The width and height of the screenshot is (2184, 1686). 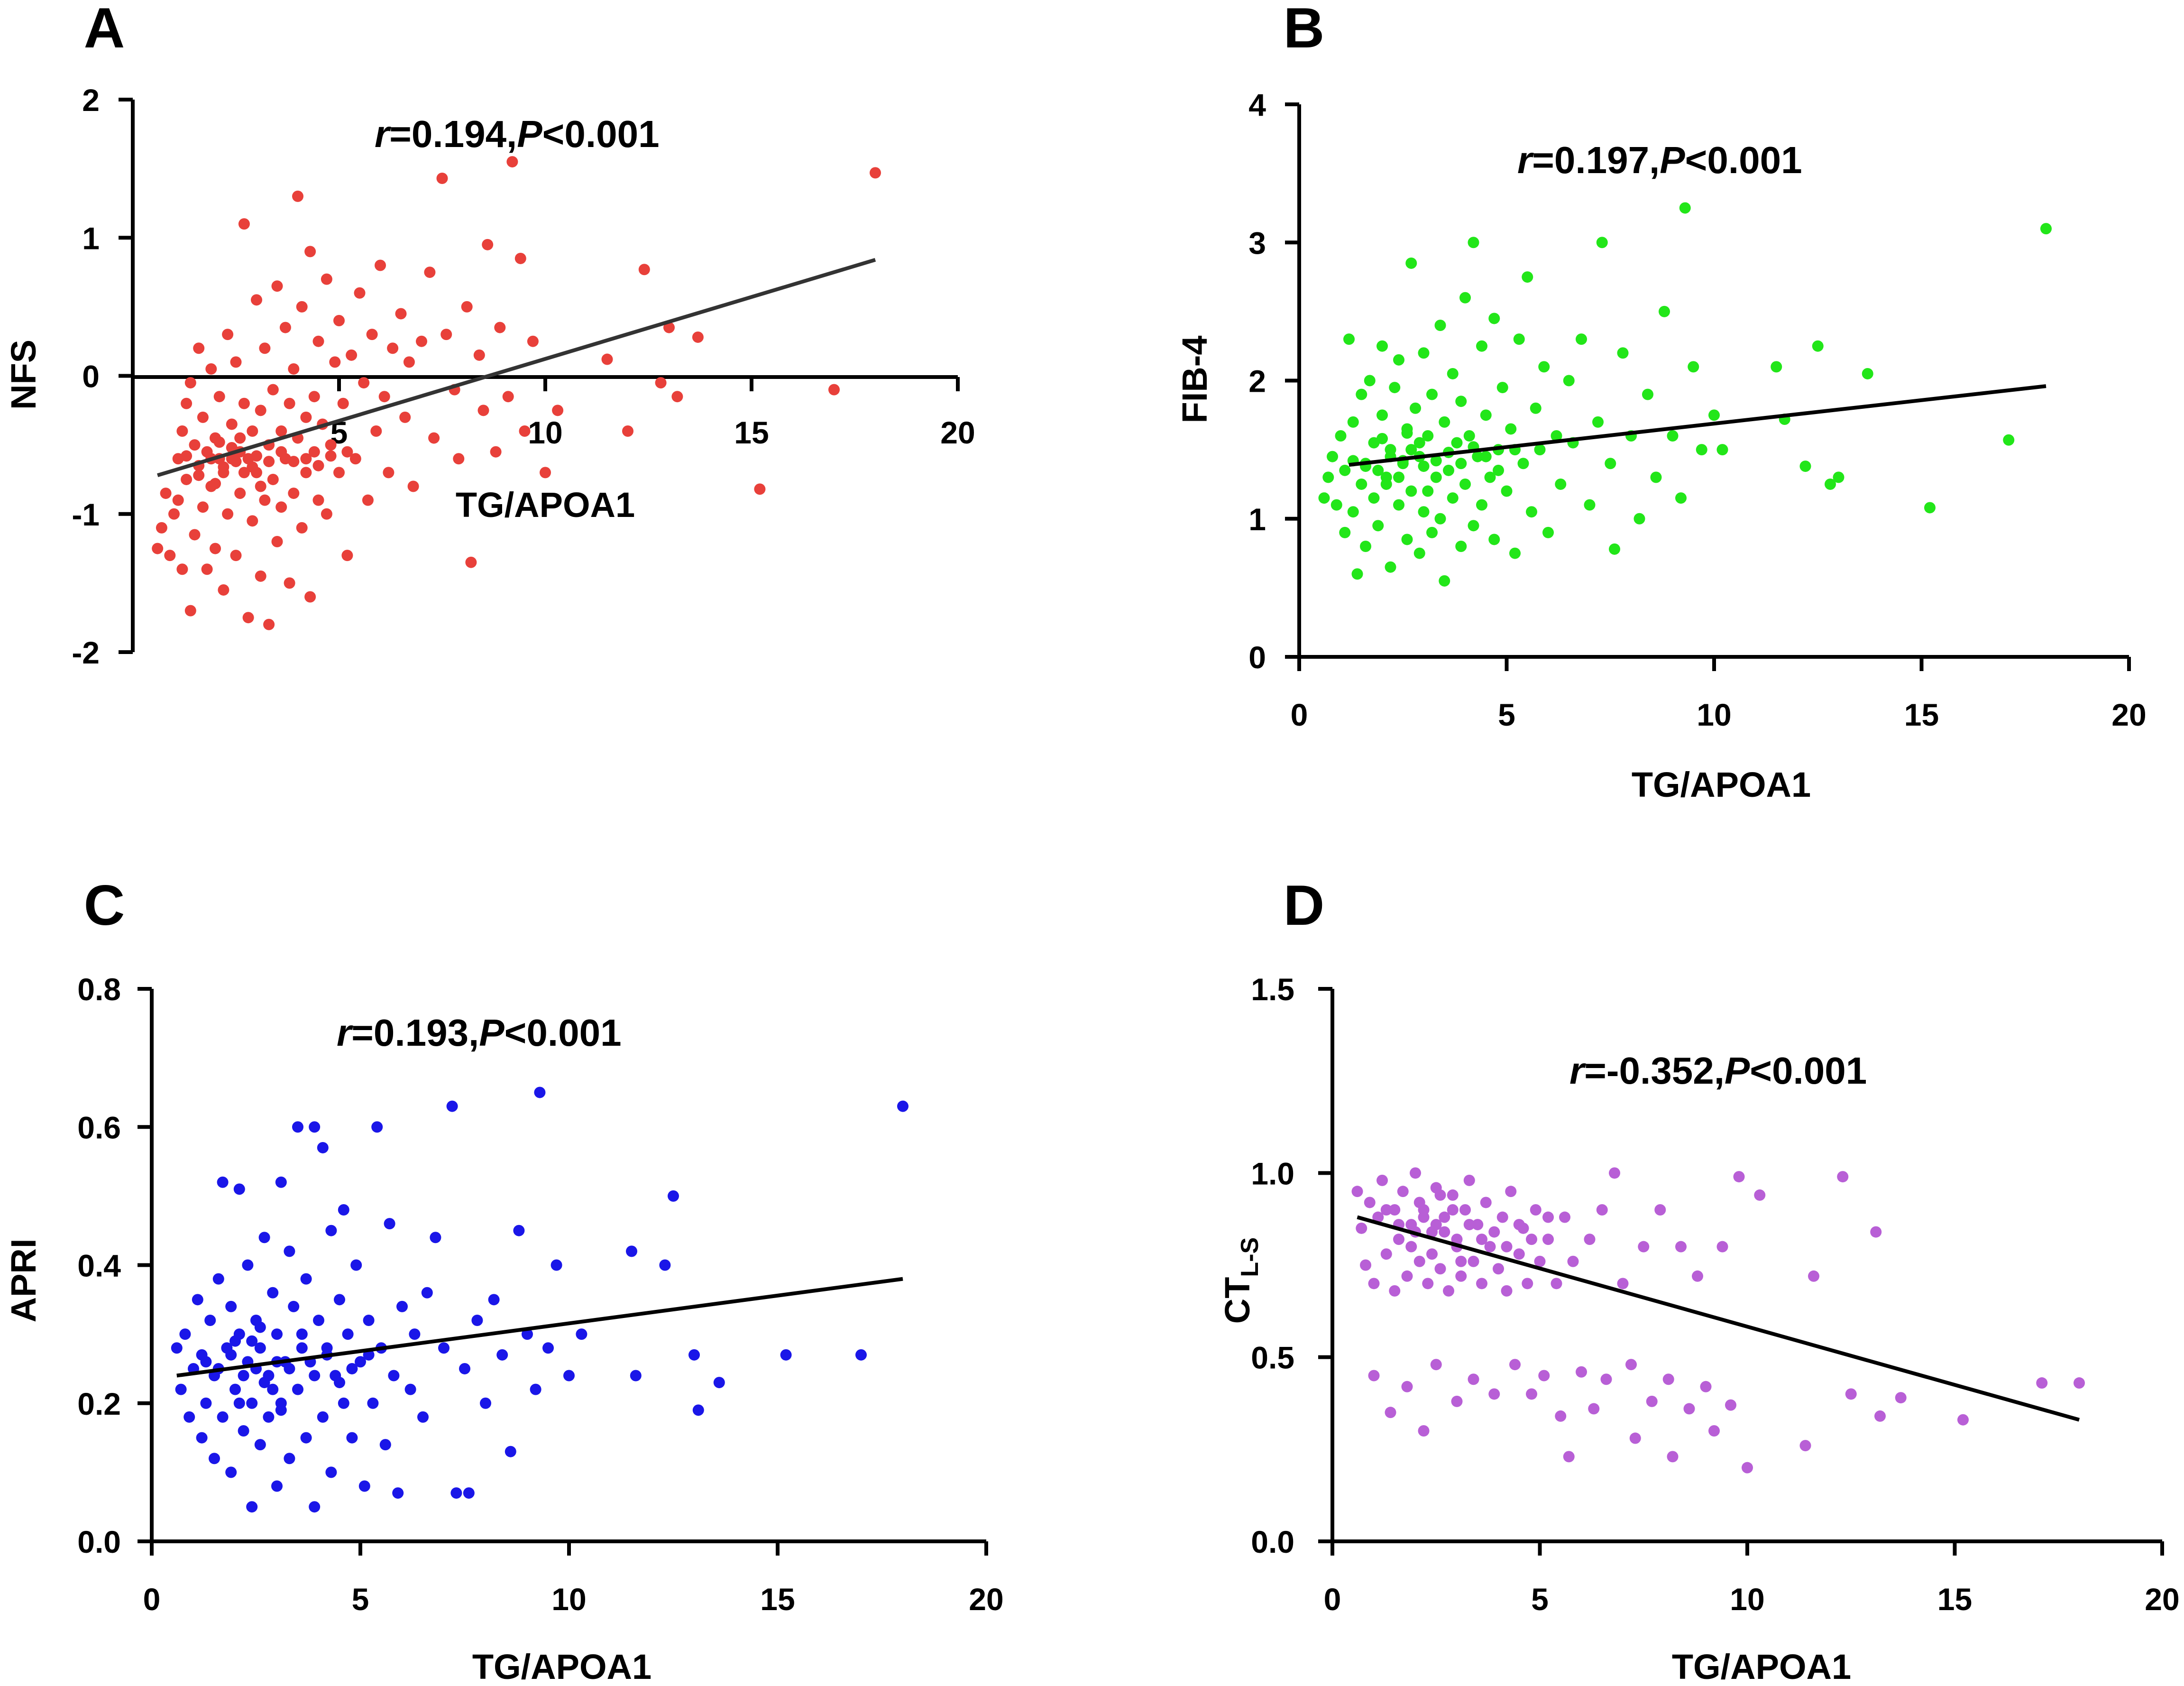 What do you see at coordinates (1241, 1280) in the screenshot?
I see `y-axis-title: CTL-S` at bounding box center [1241, 1280].